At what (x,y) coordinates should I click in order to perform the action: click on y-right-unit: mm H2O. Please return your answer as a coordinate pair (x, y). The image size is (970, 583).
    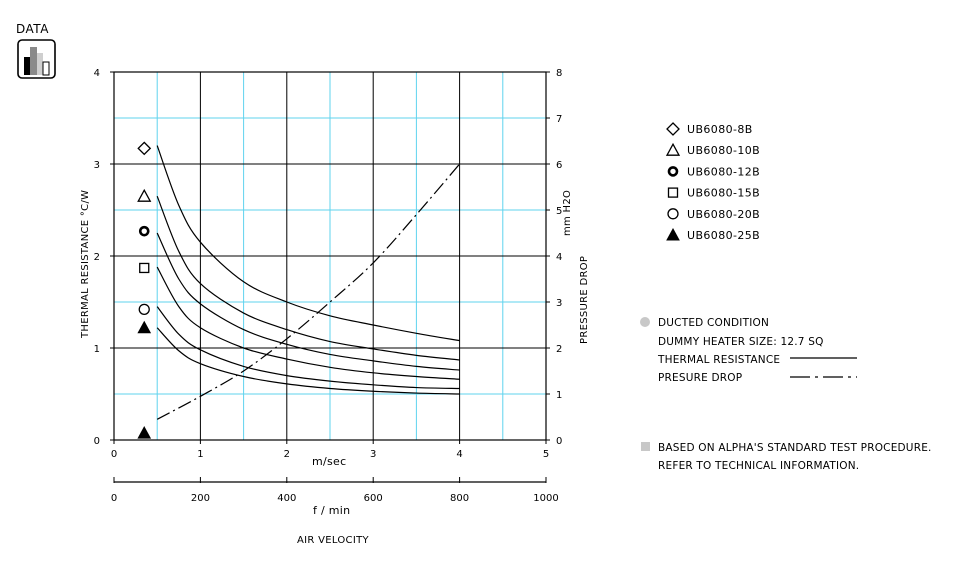
    Looking at the image, I should click on (567, 213).